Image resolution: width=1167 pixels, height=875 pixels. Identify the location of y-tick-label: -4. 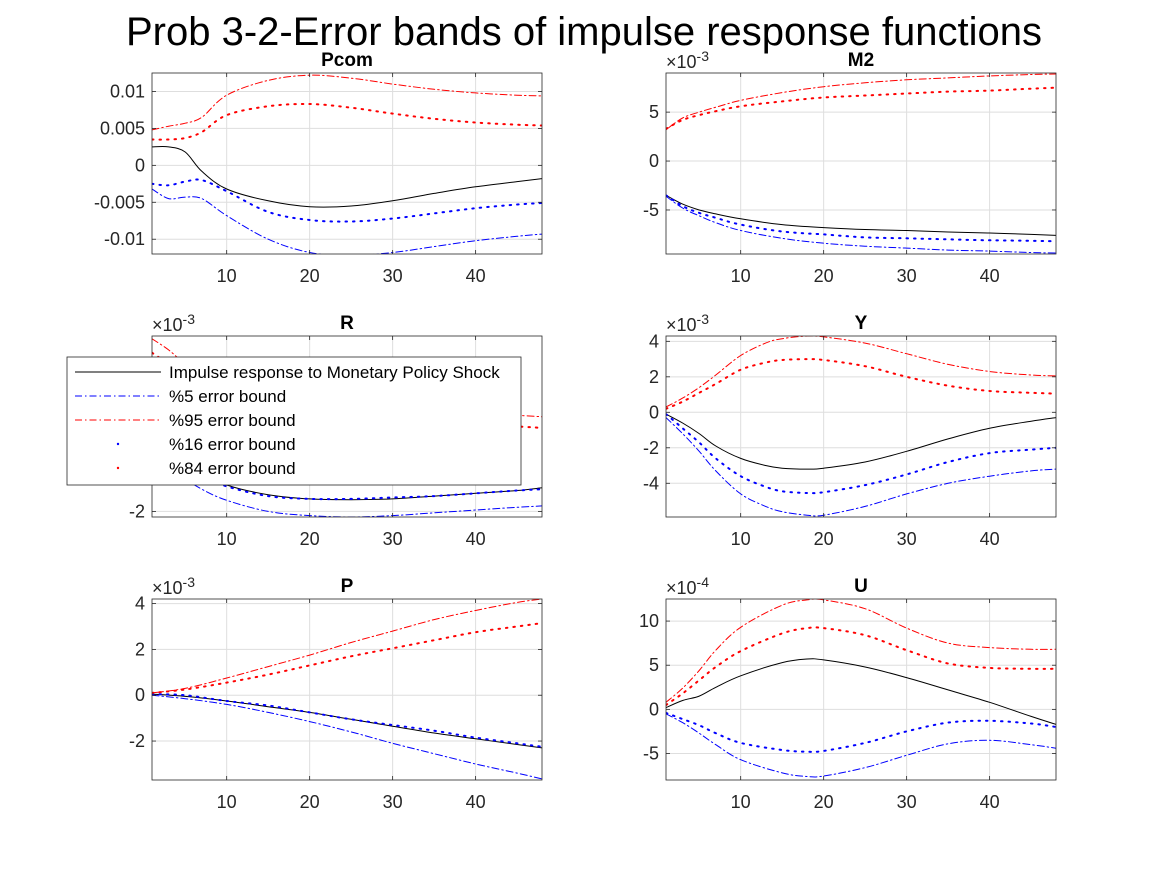
(651, 483).